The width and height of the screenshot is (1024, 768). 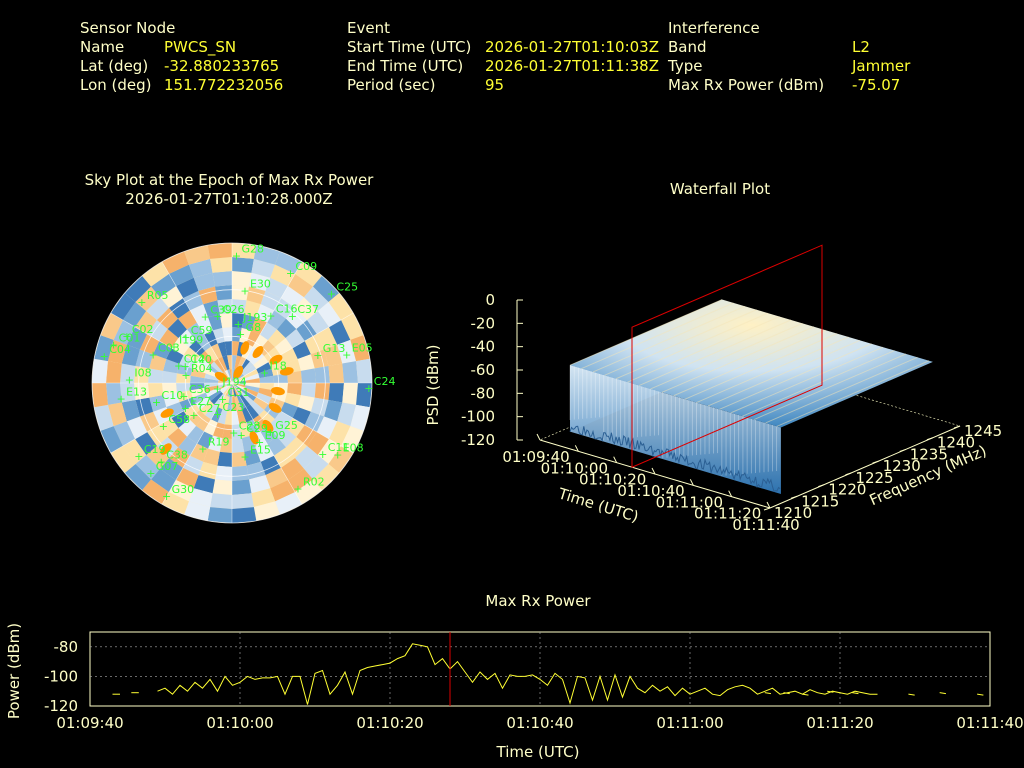 What do you see at coordinates (727, 514) in the screenshot?
I see `time-tick-label: 01:11:20` at bounding box center [727, 514].